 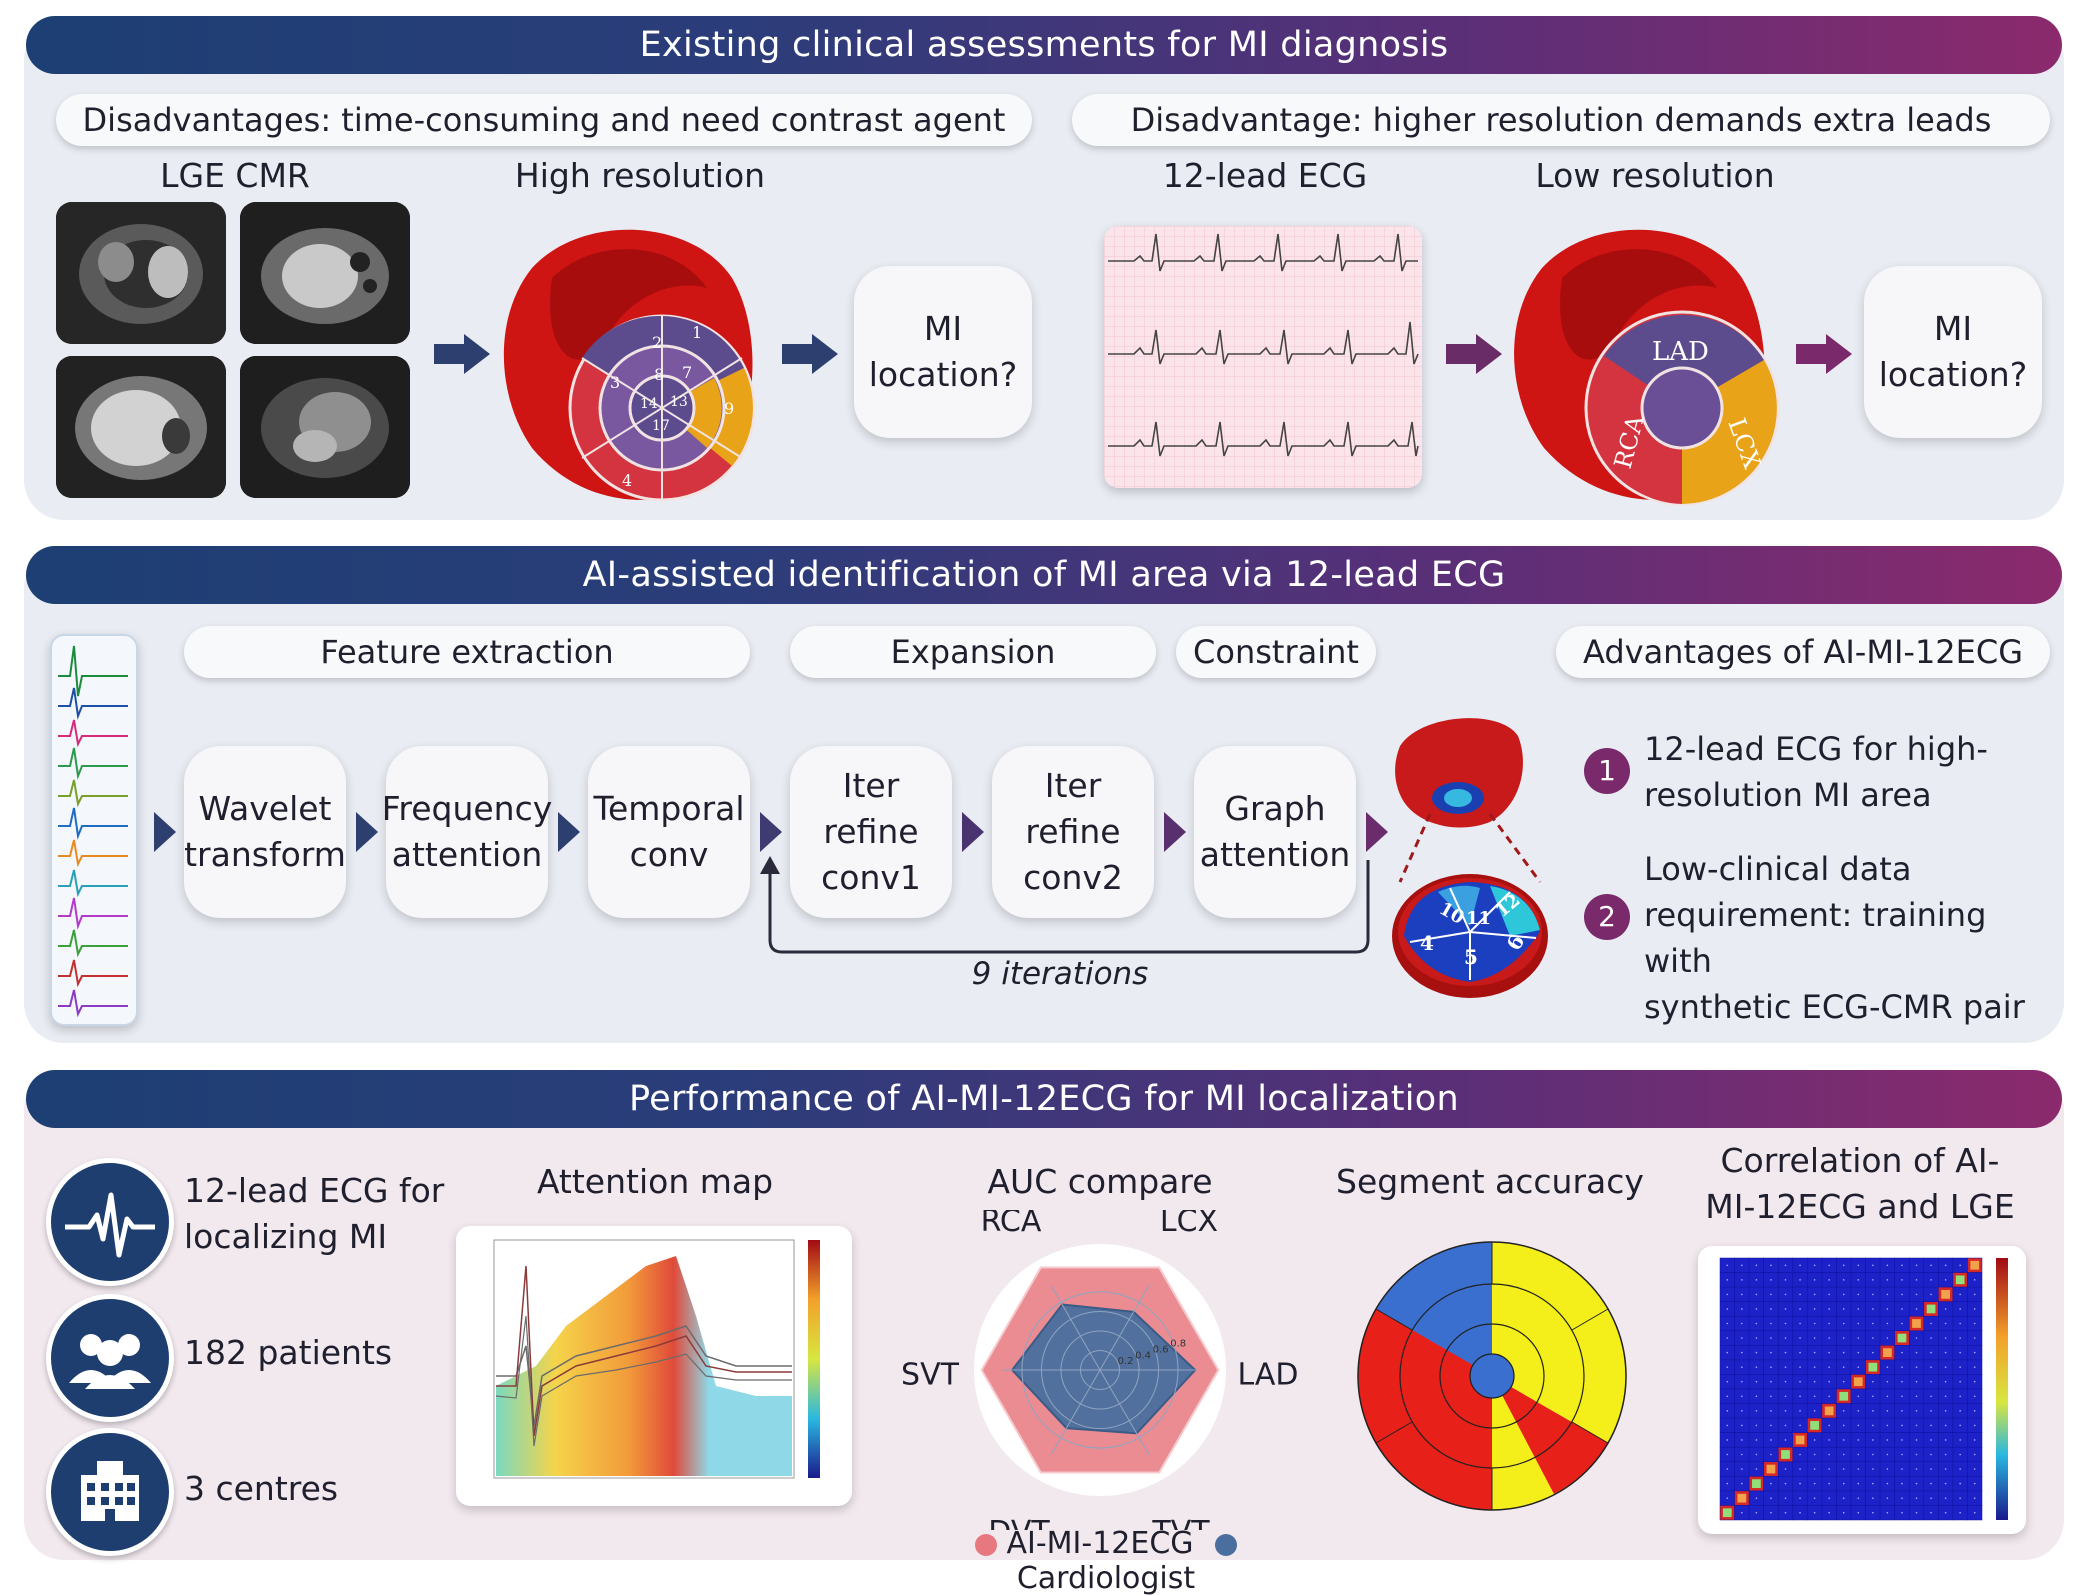 What do you see at coordinates (1607, 771) in the screenshot?
I see `advantage-number-1: 1` at bounding box center [1607, 771].